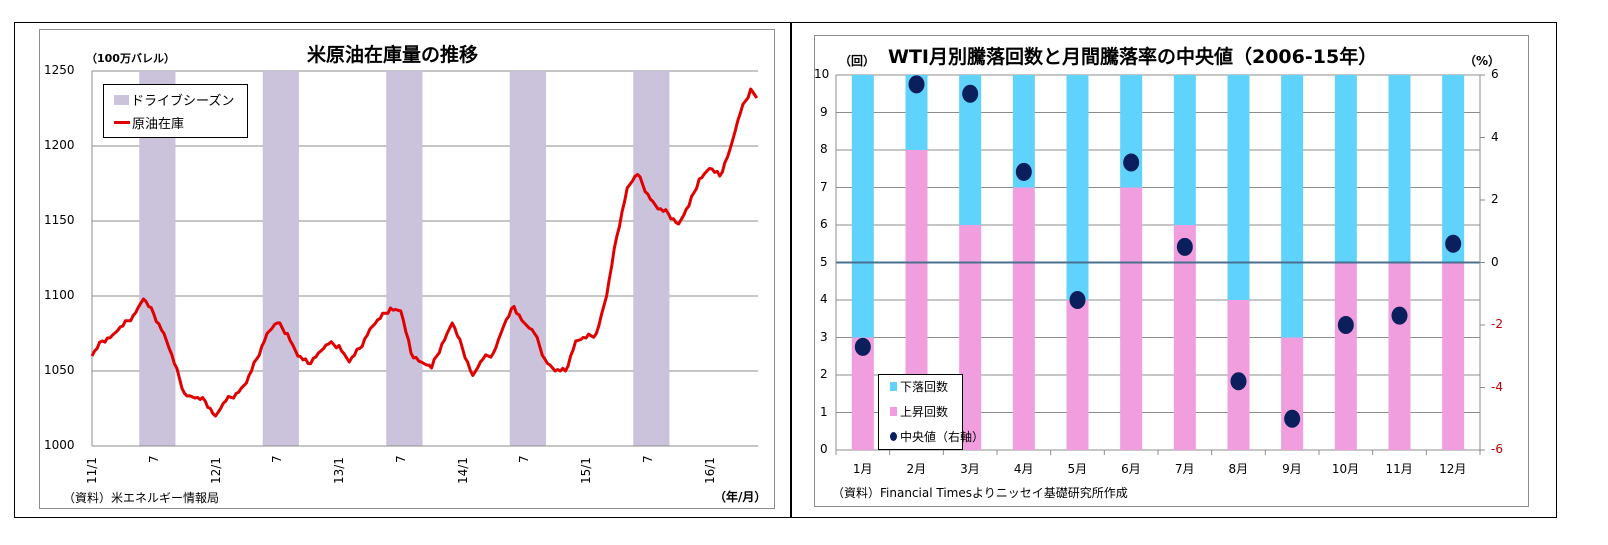 This screenshot has height=545, width=1608. I want to click on x-category-label: 3月, so click(970, 469).